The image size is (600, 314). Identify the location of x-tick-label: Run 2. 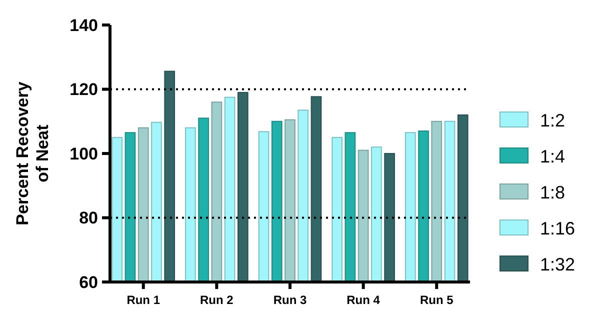
(217, 300).